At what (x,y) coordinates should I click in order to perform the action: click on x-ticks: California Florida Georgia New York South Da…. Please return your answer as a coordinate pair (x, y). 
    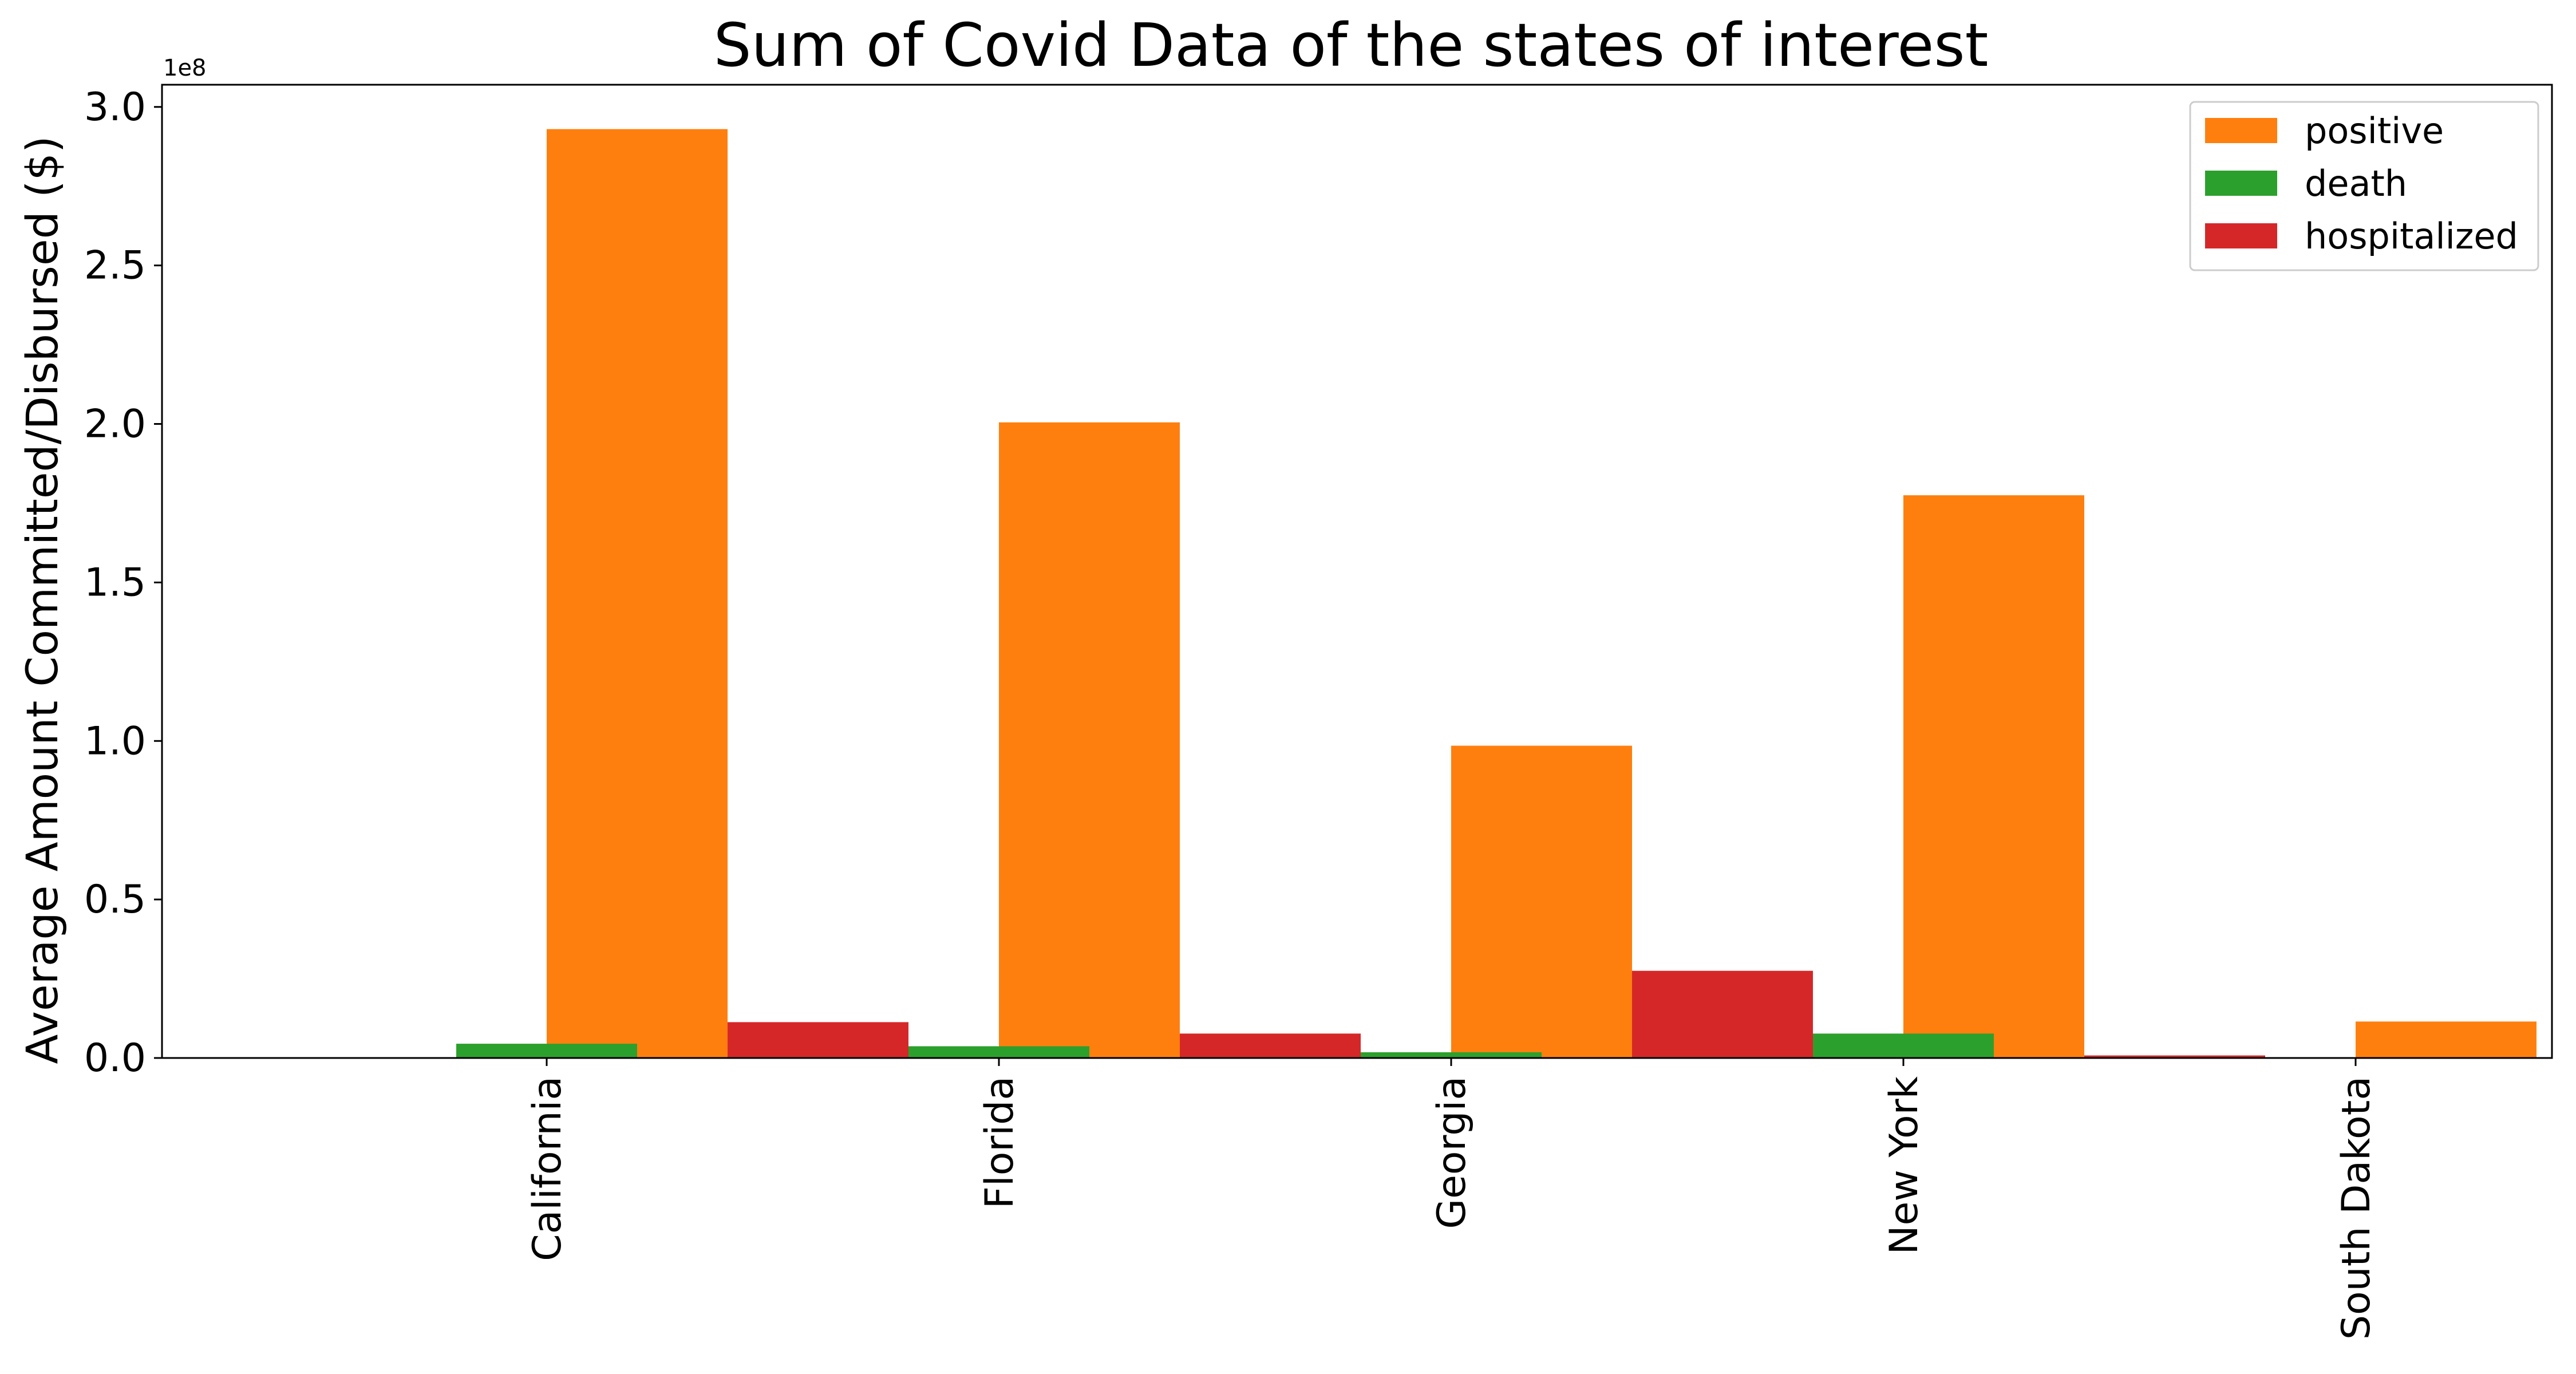
    Looking at the image, I should click on (1452, 1199).